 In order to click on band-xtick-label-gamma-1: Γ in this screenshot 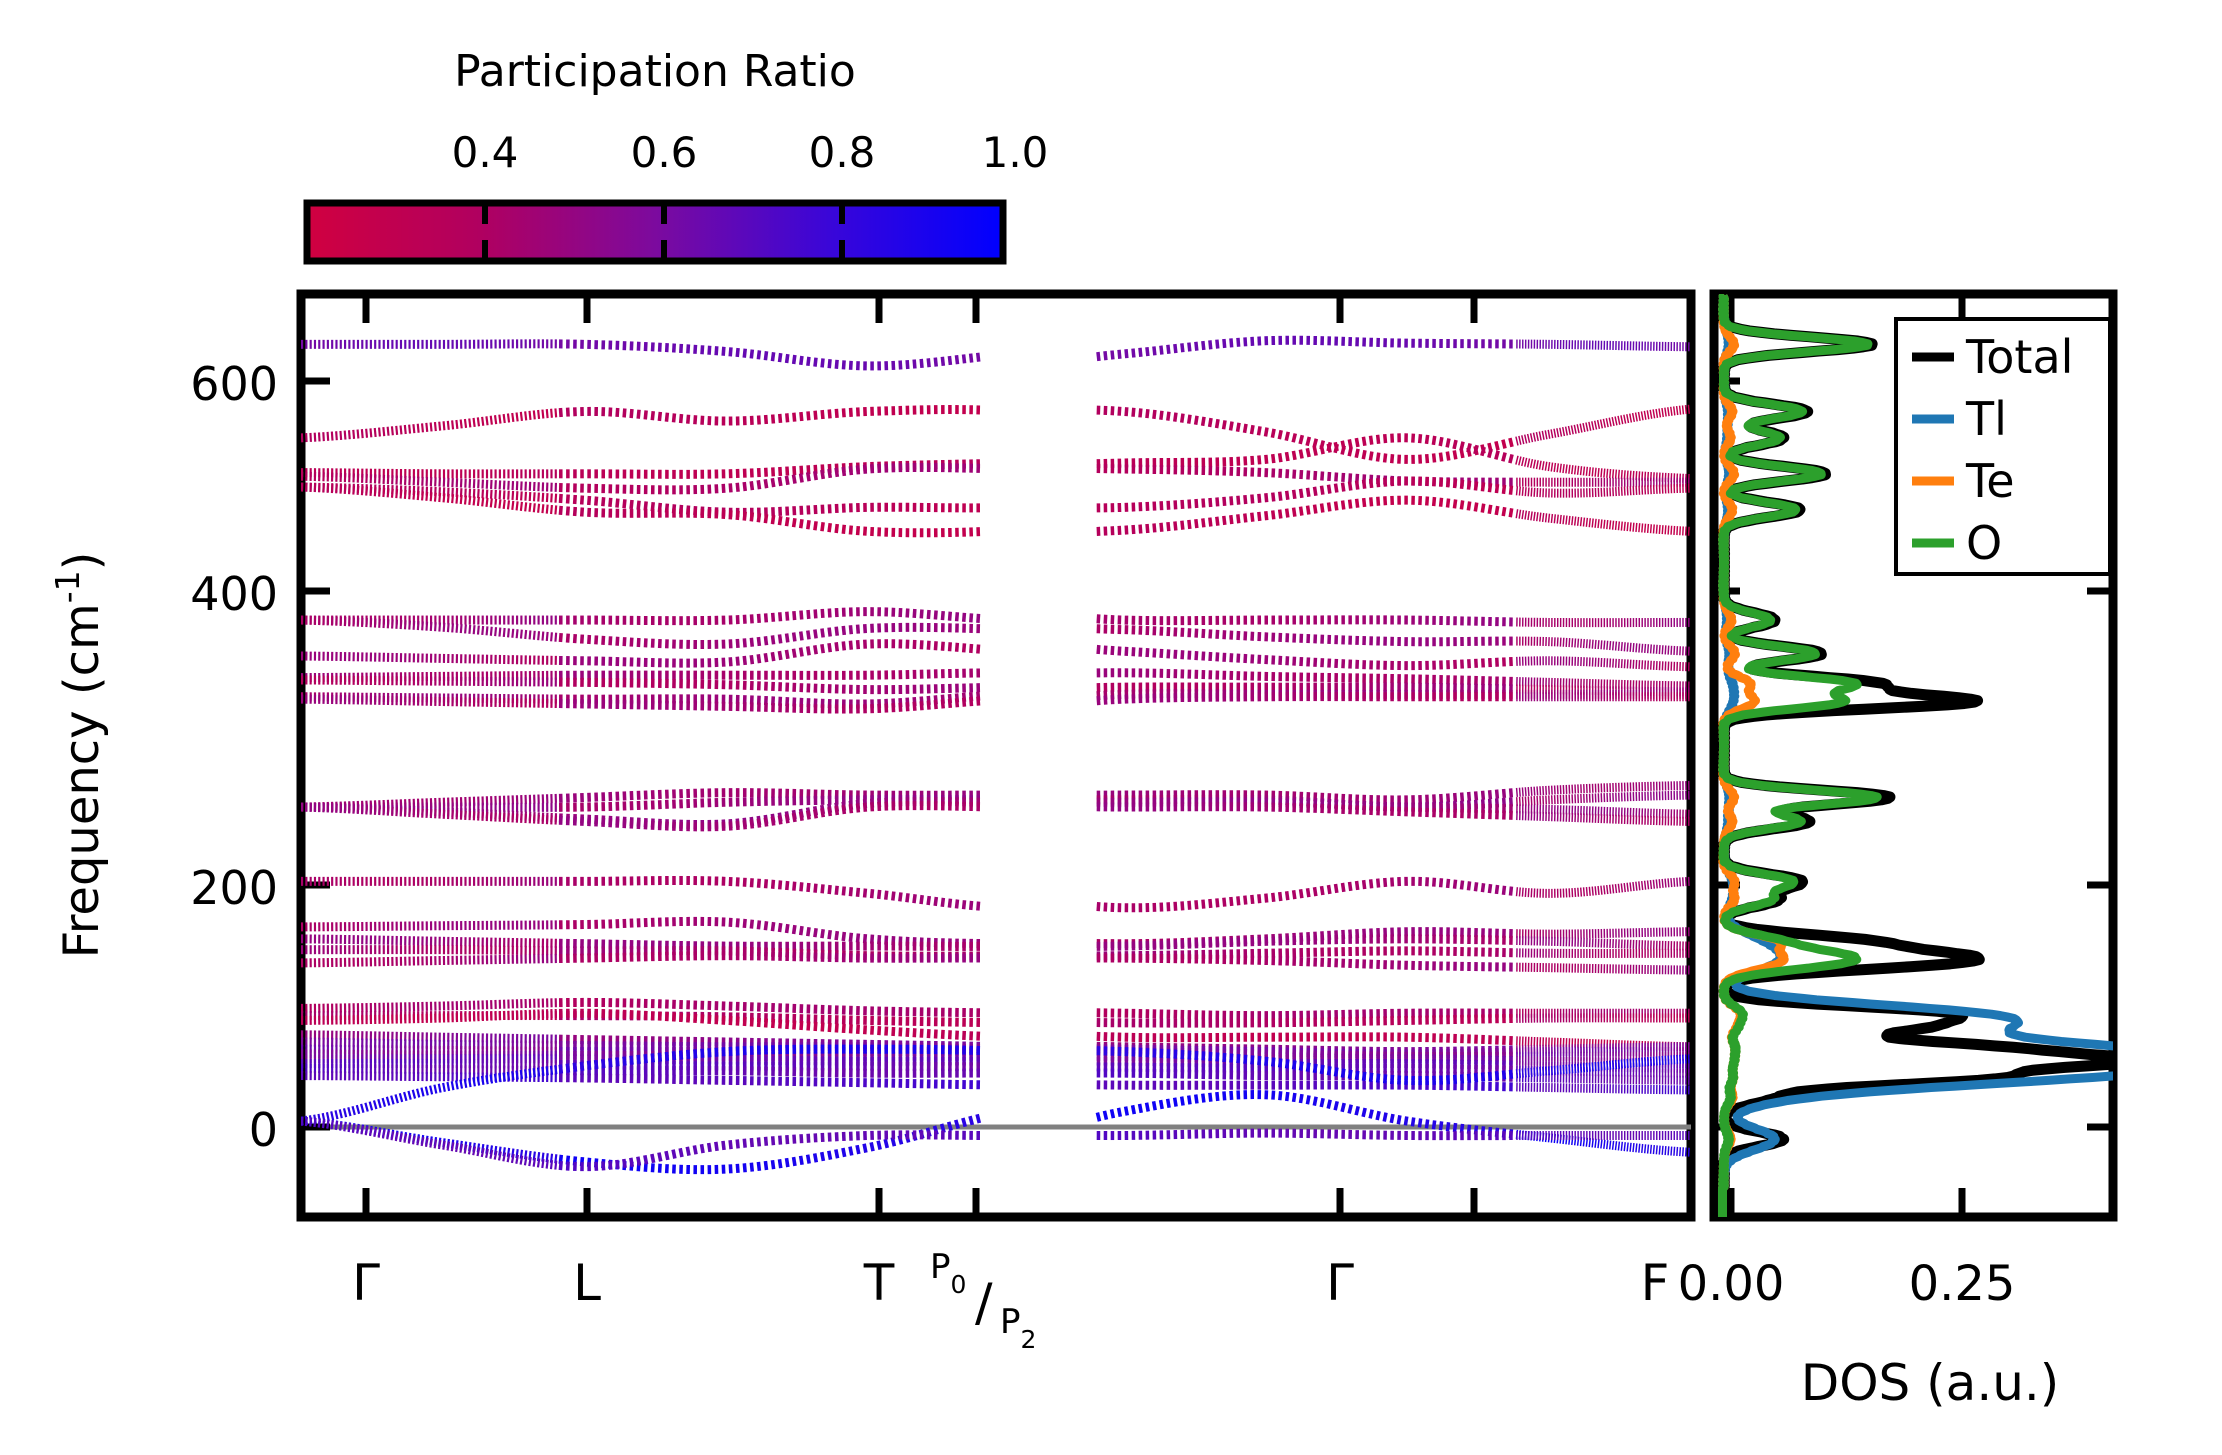, I will do `click(366, 1283)`.